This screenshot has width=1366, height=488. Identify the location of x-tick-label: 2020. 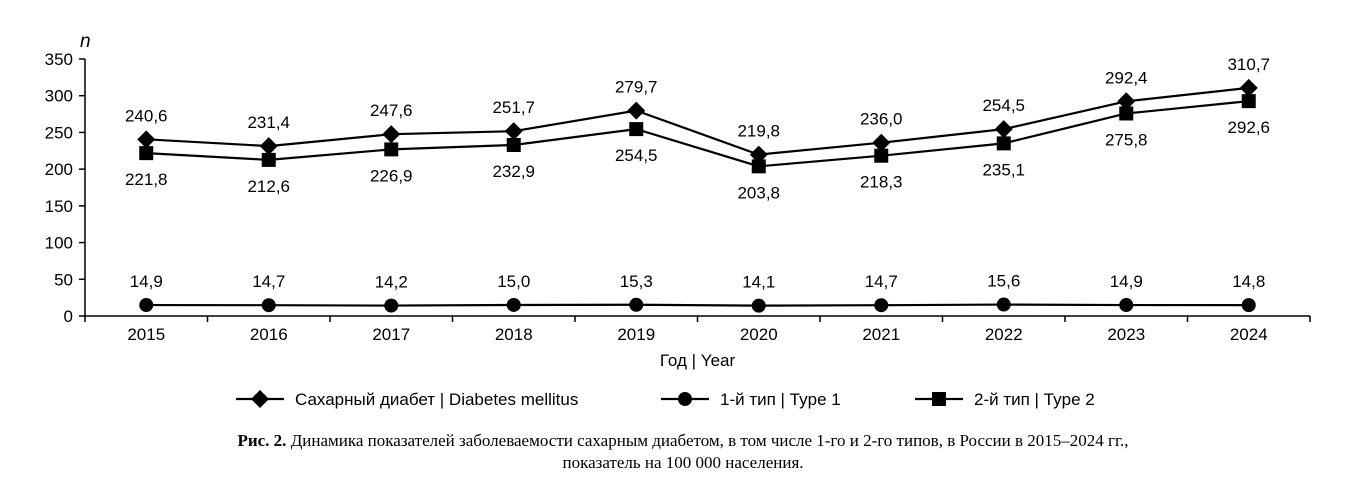
(759, 334).